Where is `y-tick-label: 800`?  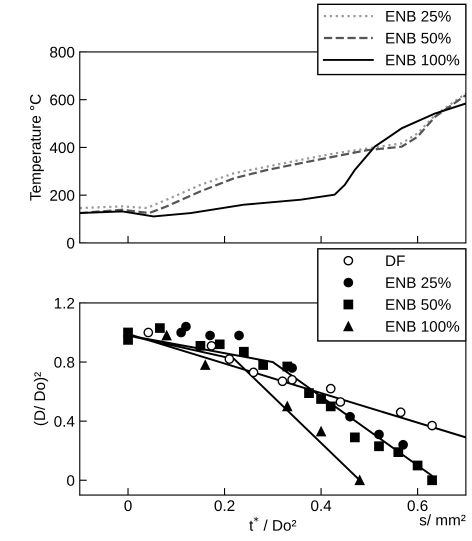
y-tick-label: 800 is located at coordinates (62, 52).